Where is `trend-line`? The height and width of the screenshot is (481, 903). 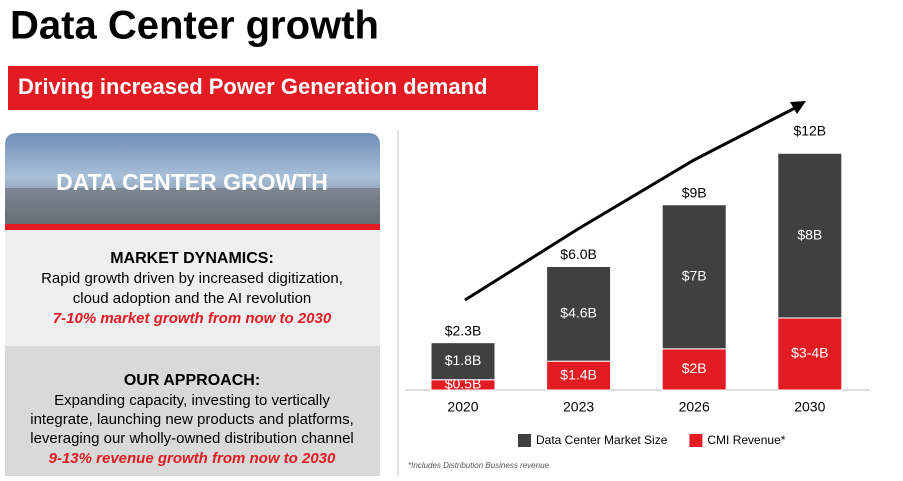
trend-line is located at coordinates (630, 204).